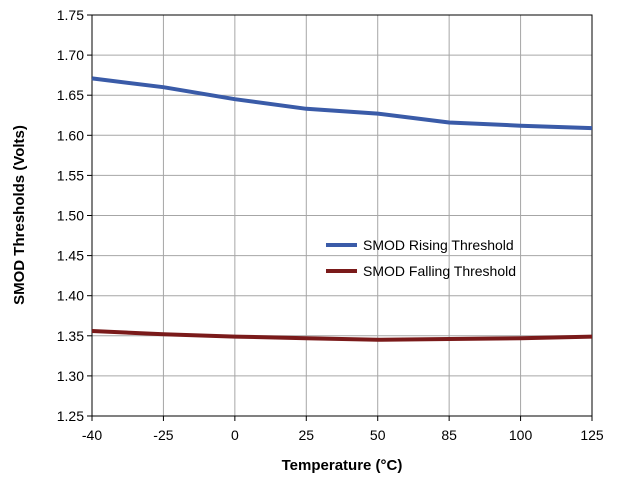  What do you see at coordinates (306, 435) in the screenshot?
I see `x-tick-label: 25` at bounding box center [306, 435].